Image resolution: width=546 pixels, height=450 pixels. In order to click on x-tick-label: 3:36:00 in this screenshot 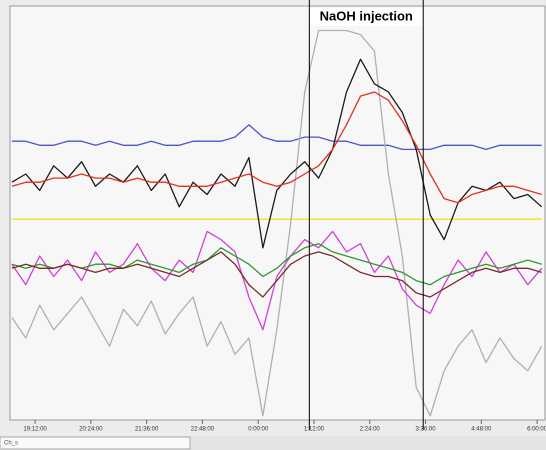, I will do `click(426, 430)`.